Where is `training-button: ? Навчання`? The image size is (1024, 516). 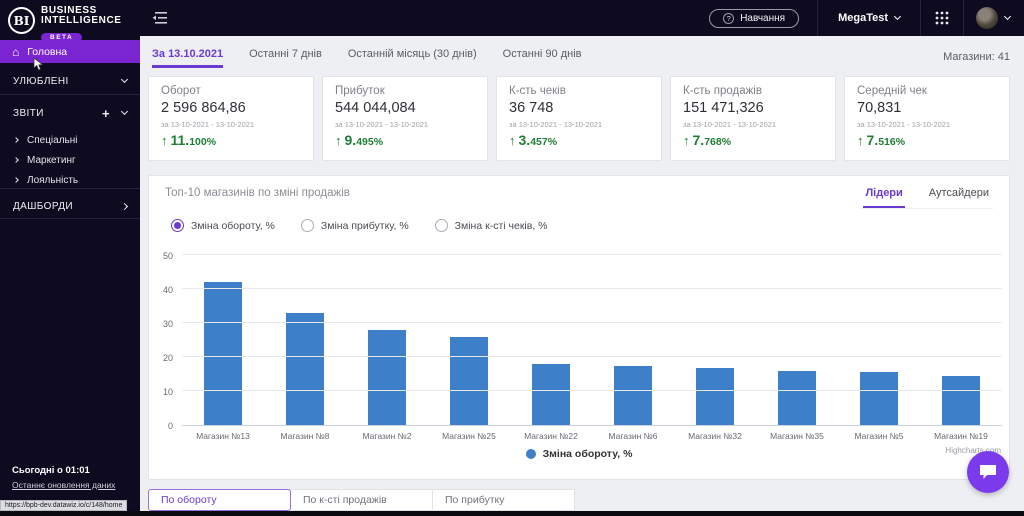
training-button: ? Навчання is located at coordinates (754, 18).